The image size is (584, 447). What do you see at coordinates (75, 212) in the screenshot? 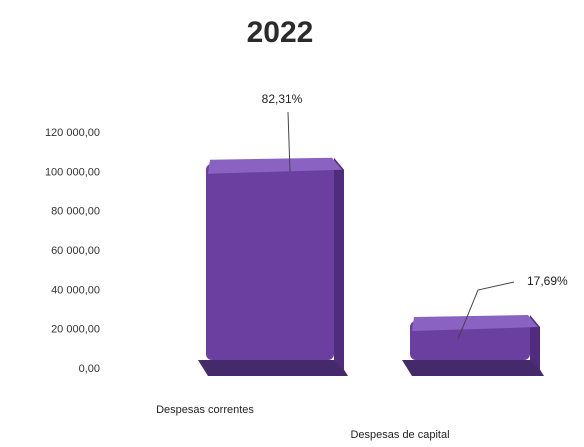
I see `y-tick-label: 80 000,00` at bounding box center [75, 212].